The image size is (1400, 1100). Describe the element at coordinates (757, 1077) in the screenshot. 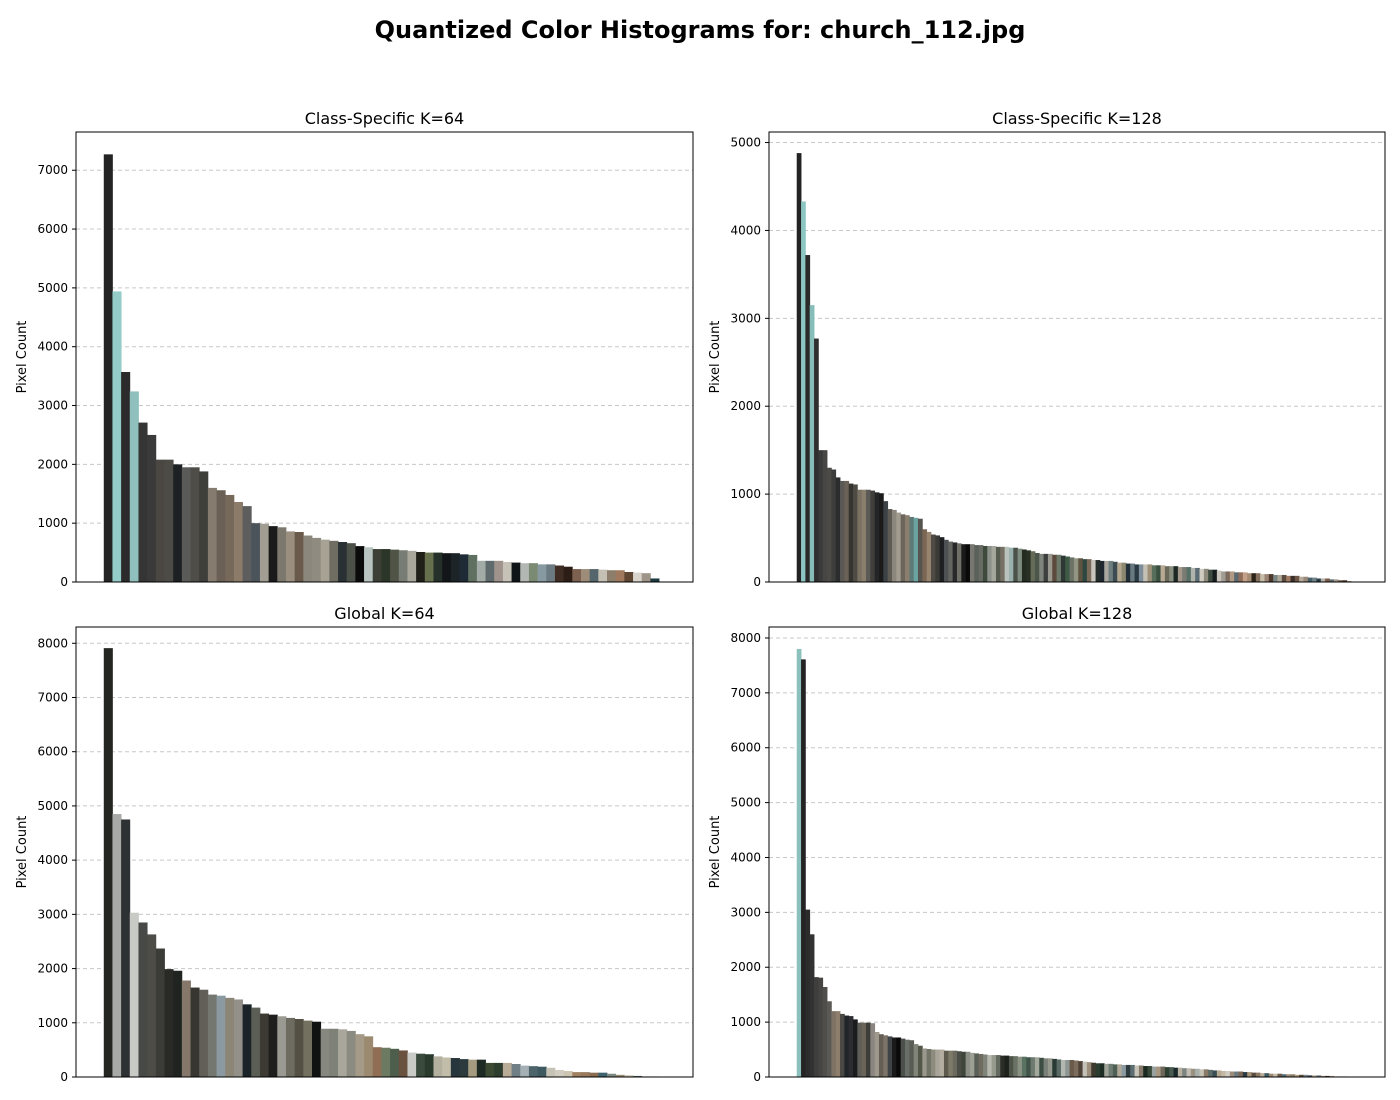

I see `y-tick-label: 0` at that location.